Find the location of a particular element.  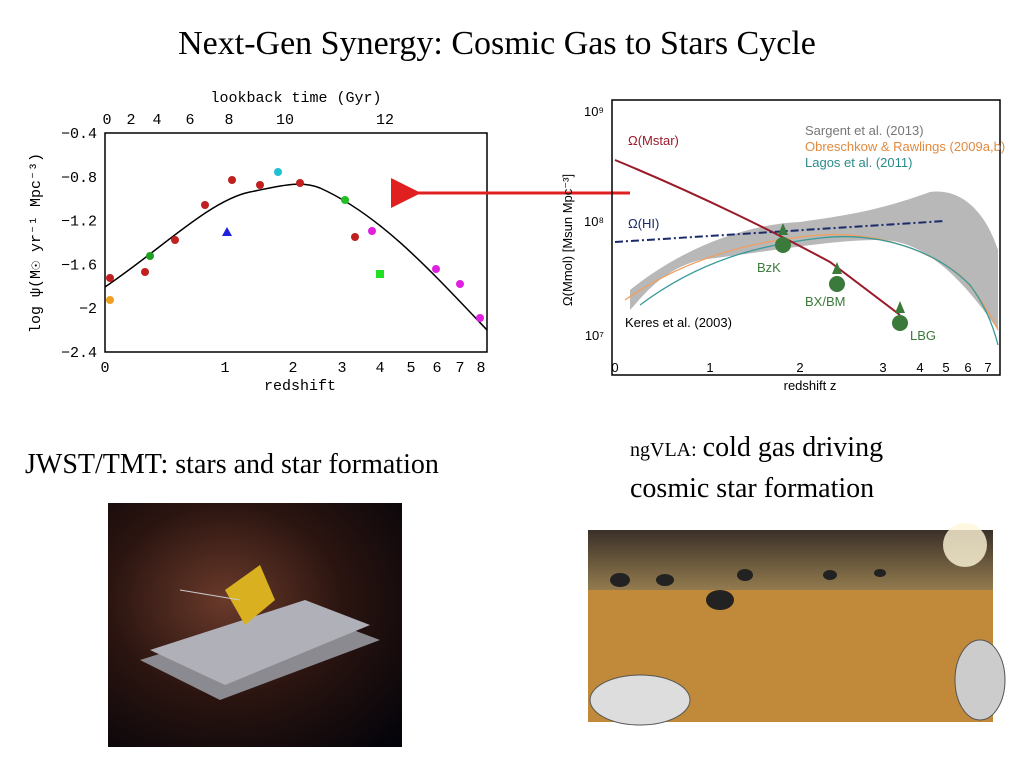

ngvla-photo is located at coordinates (797, 624).